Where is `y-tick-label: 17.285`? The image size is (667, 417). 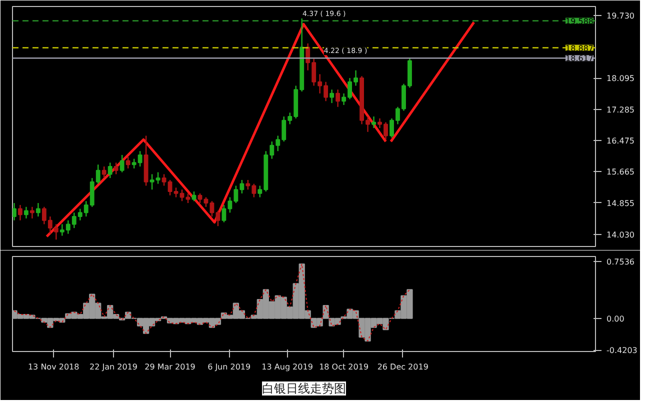
y-tick-label: 17.285 is located at coordinates (620, 109).